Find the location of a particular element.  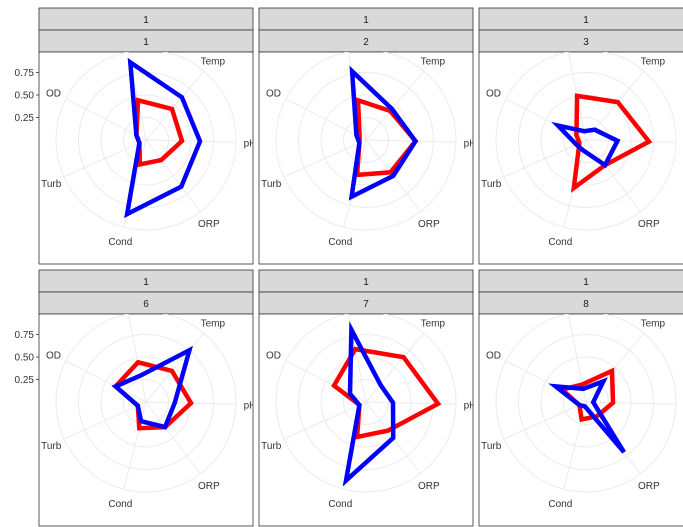

series-polygon-red is located at coordinates (586, 395).